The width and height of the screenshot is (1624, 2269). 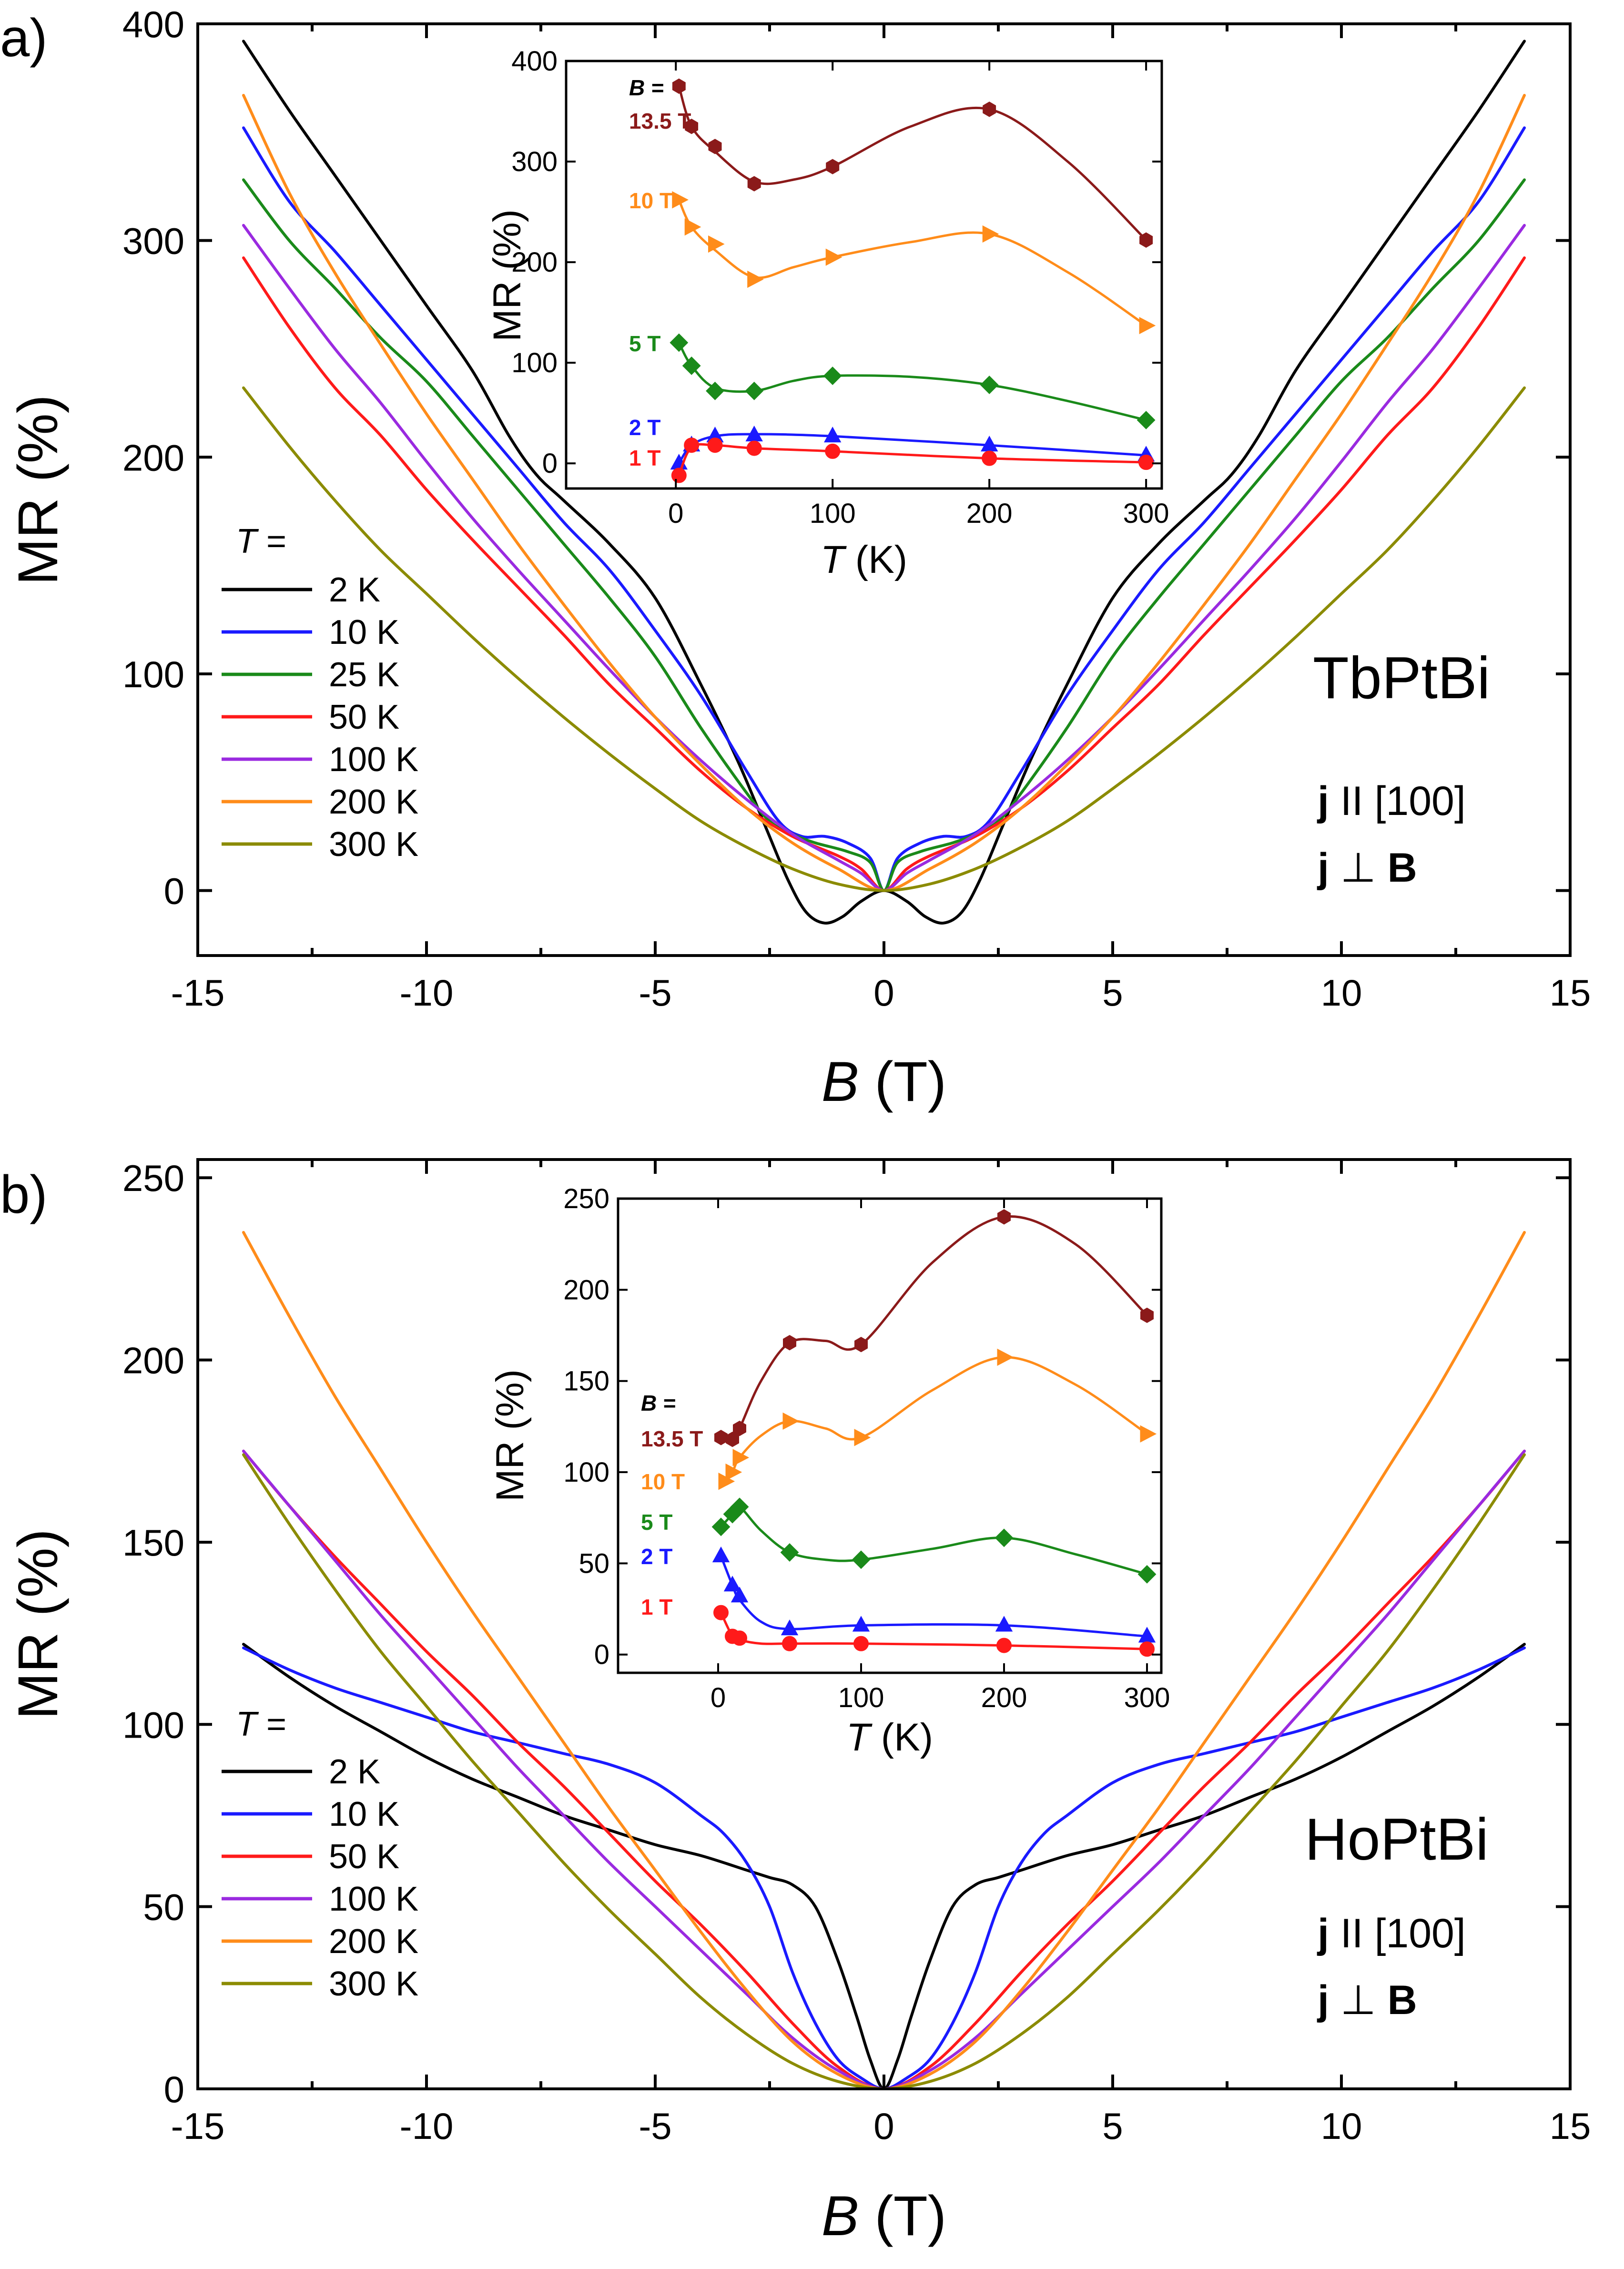 I want to click on panel-b-label: b), so click(x=24, y=1195).